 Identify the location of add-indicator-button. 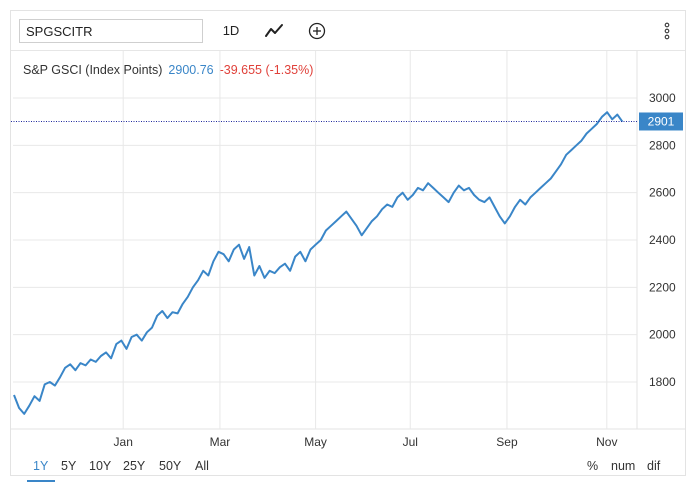
(317, 31).